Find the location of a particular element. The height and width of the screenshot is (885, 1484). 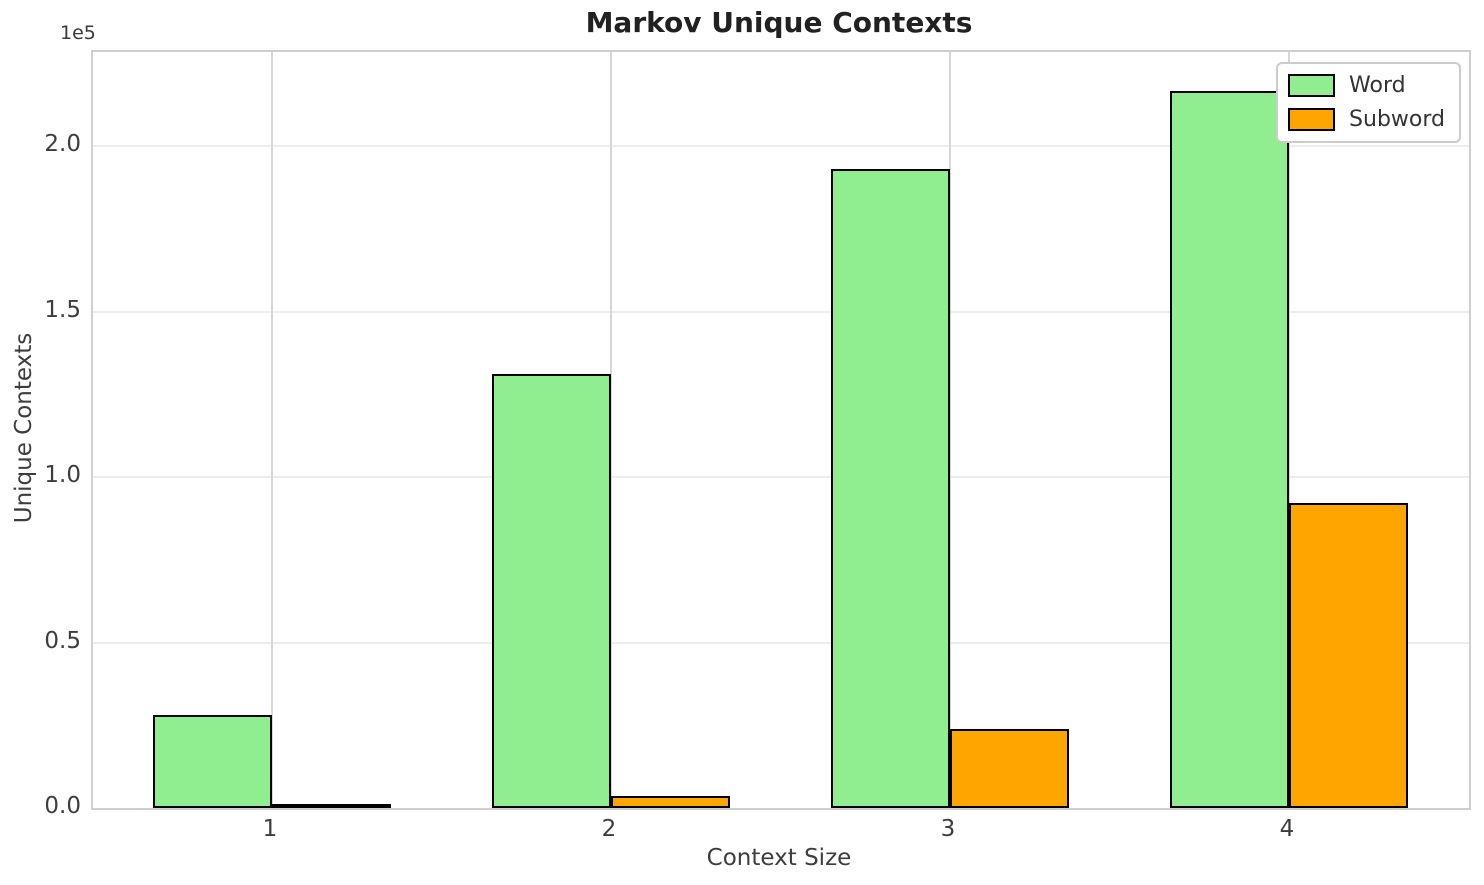

gridline-y-2.0 is located at coordinates (781, 146).